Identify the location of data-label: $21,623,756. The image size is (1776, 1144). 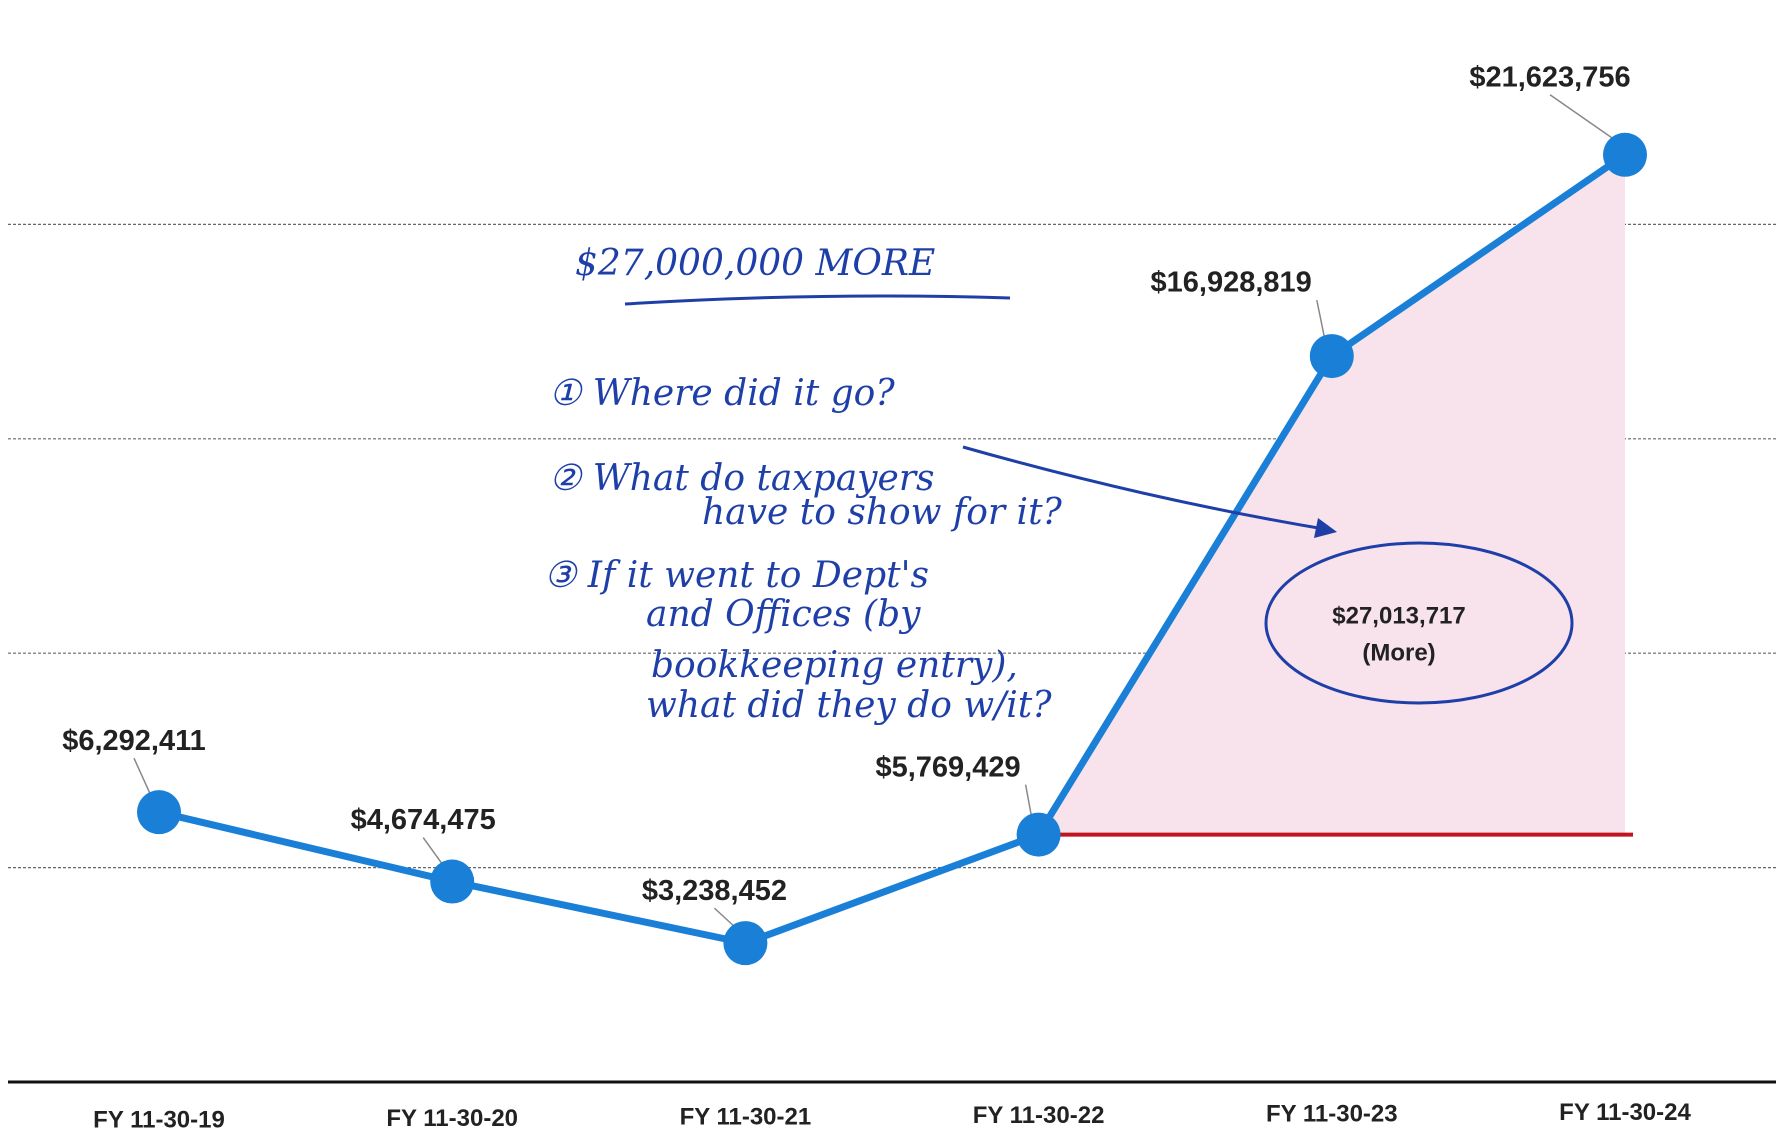
(1549, 77).